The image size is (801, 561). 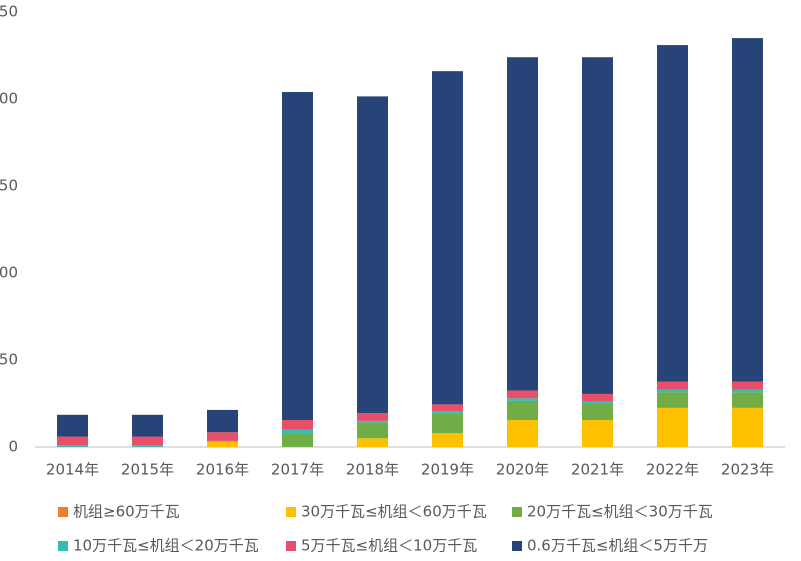 I want to click on legend-label: 20万千瓦≤机组＜30万千瓦, so click(x=620, y=512).